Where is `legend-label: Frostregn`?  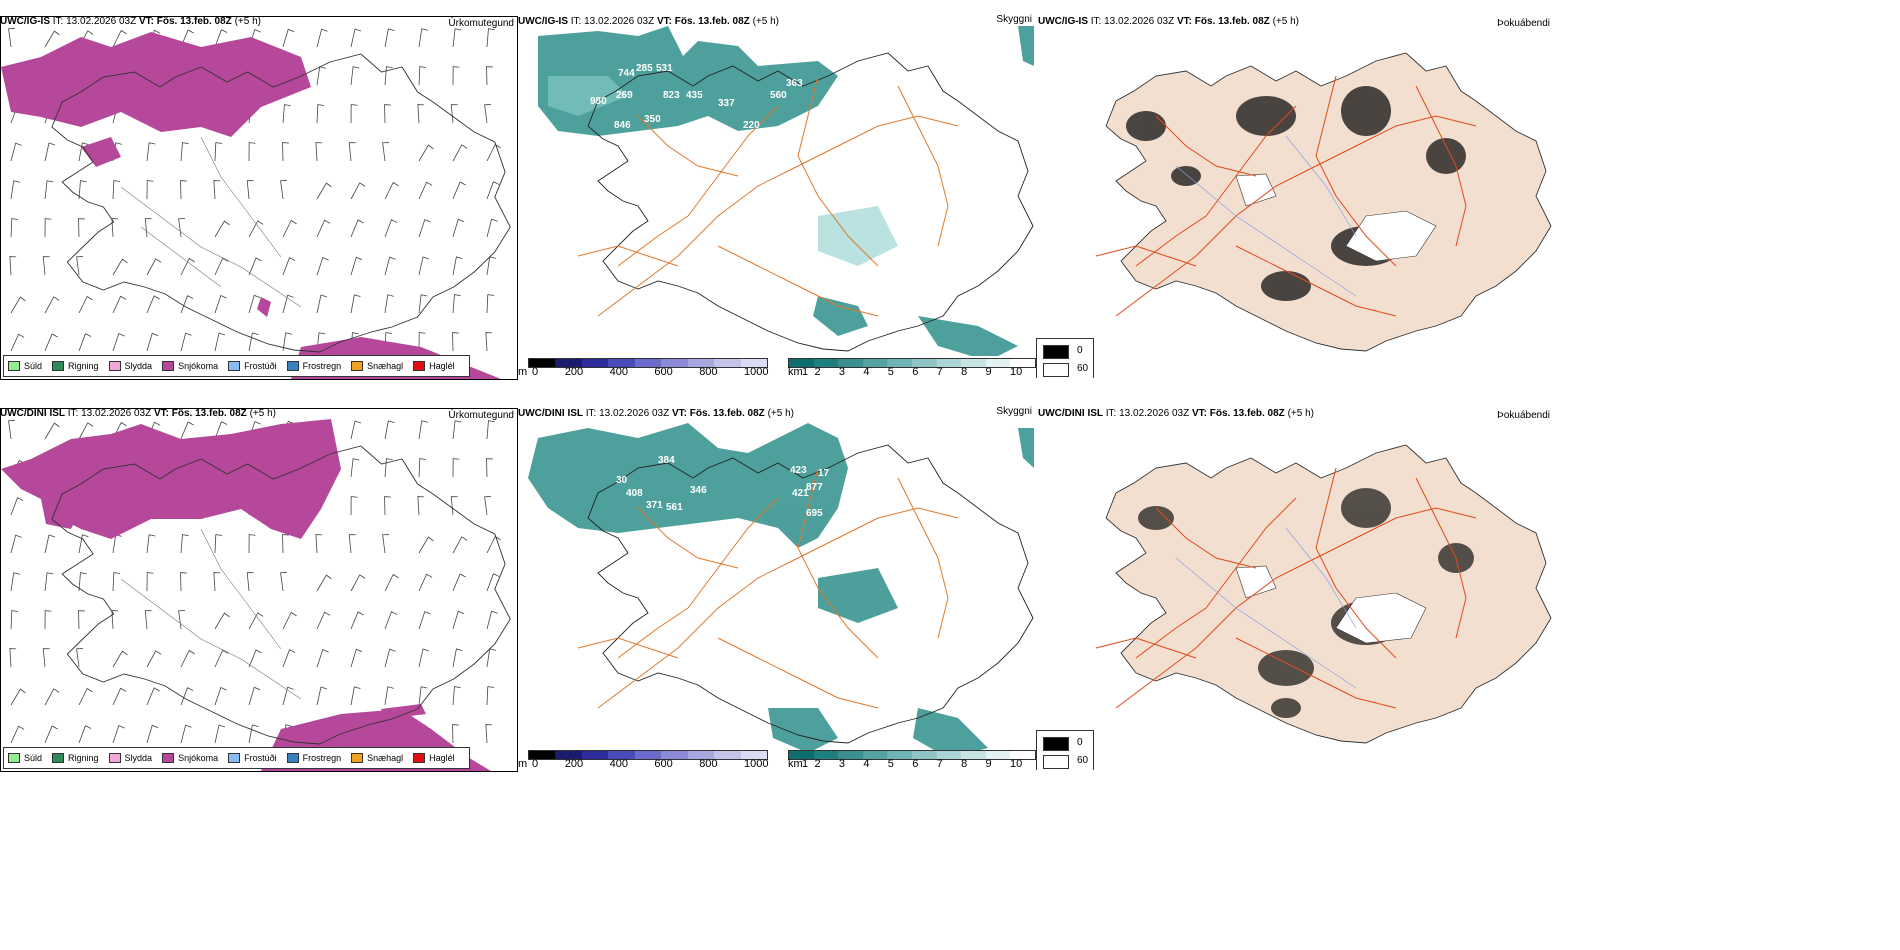
legend-label: Frostregn is located at coordinates (322, 366).